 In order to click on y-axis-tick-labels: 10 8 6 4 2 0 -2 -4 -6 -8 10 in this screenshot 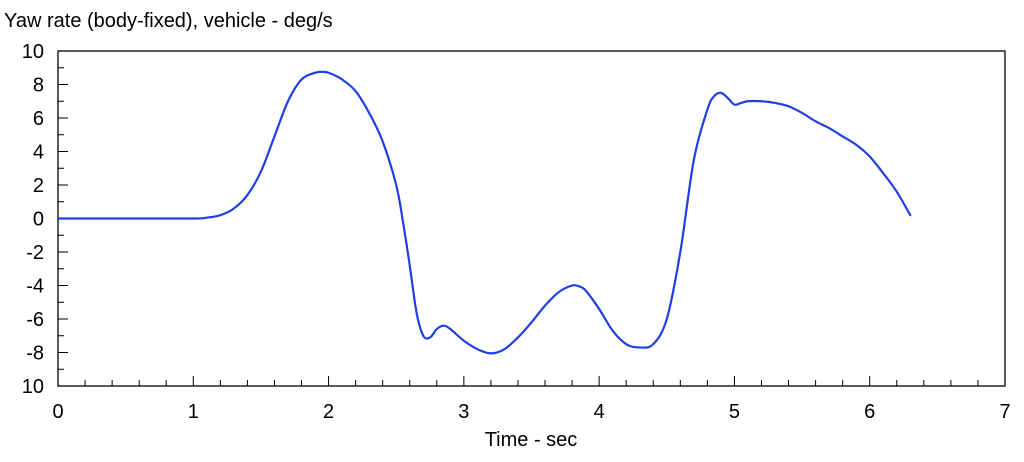, I will do `click(33, 219)`.